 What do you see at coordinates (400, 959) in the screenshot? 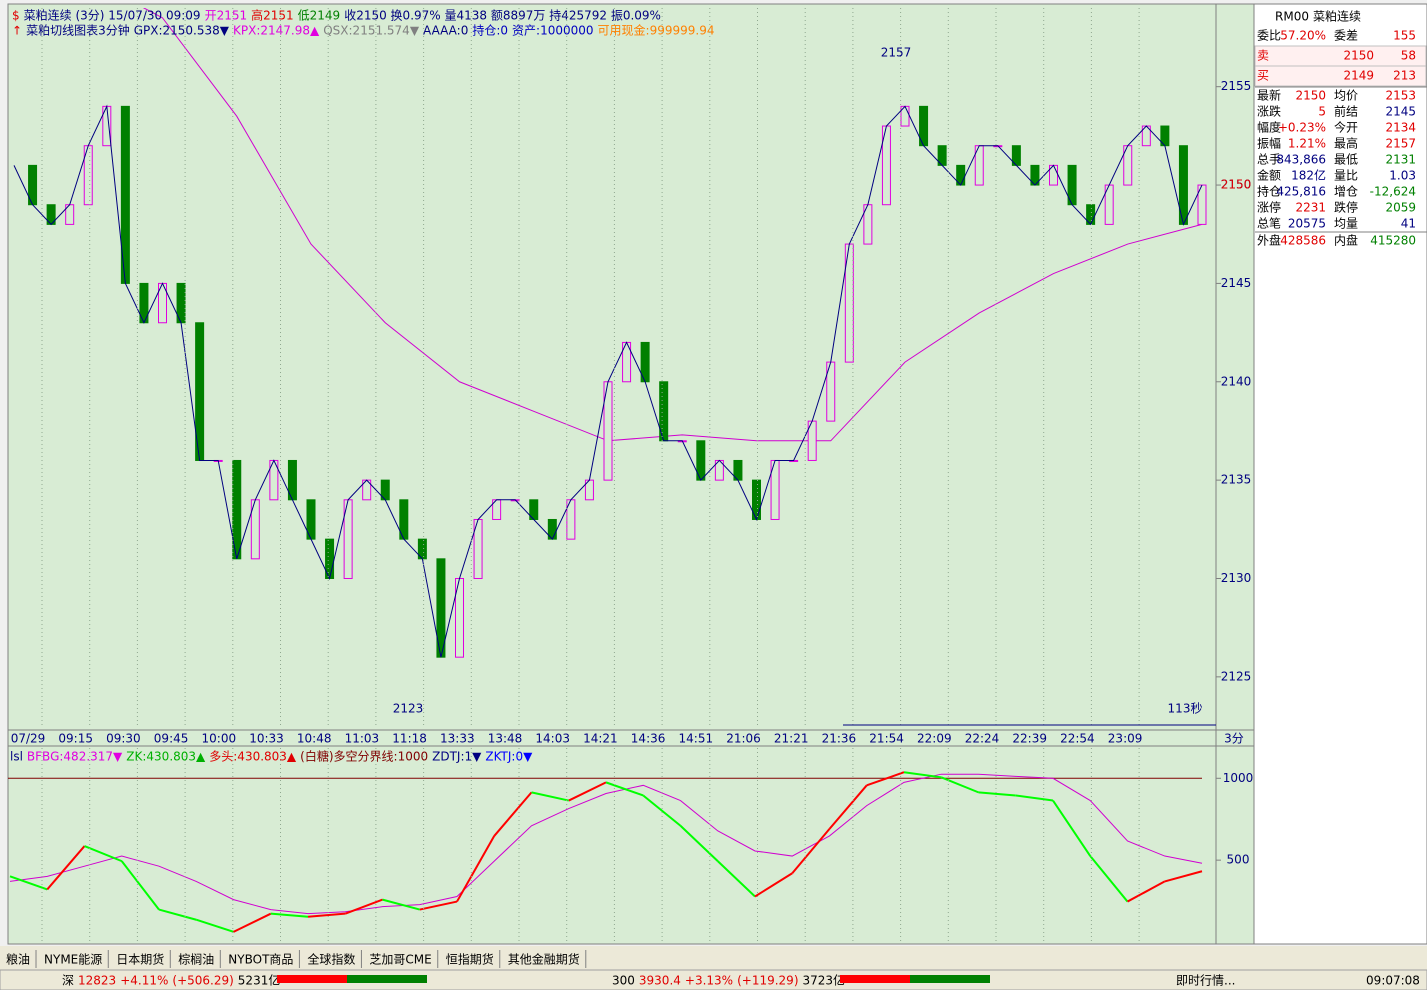
I see `tab: 芝加哥CME` at bounding box center [400, 959].